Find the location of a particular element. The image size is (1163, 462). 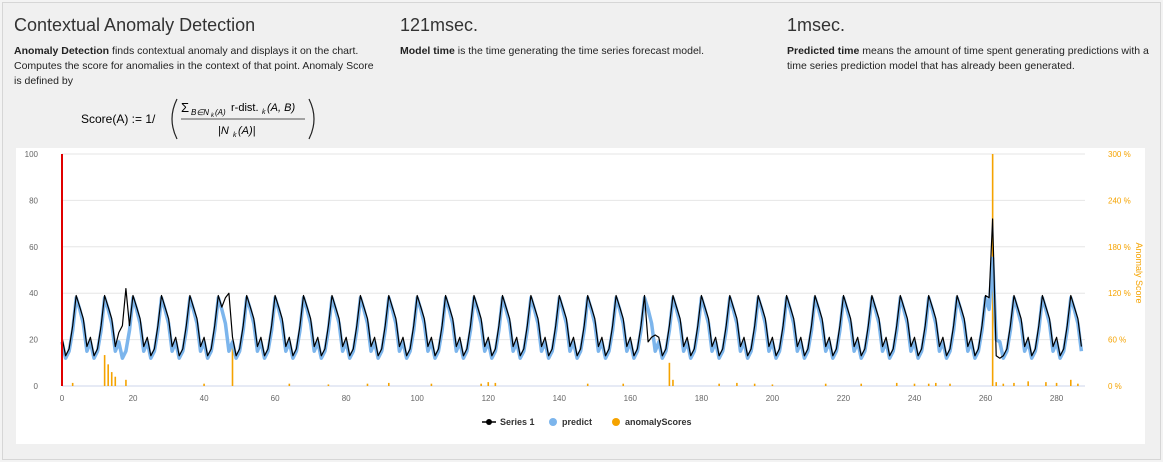

formula-denominator-k: k is located at coordinates (235, 135).